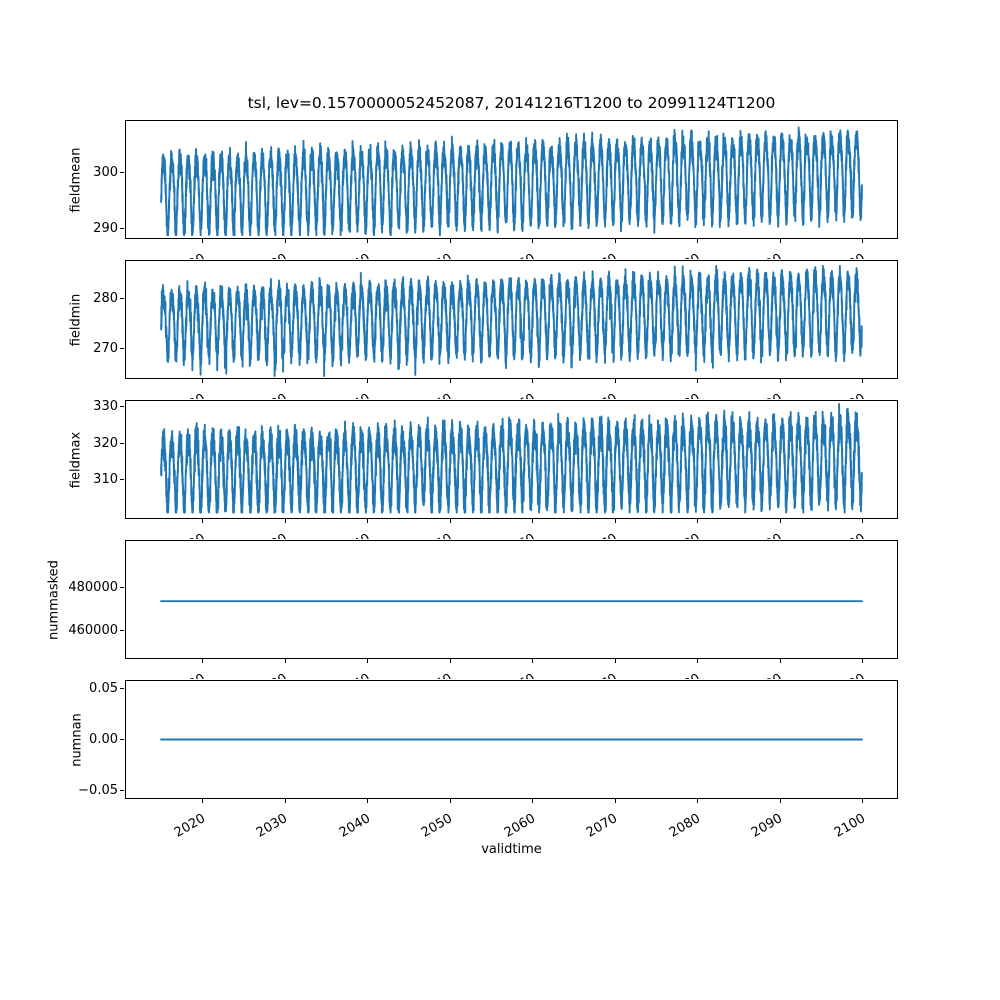  Describe the element at coordinates (103, 739) in the screenshot. I see `ytick-label-numnan: 0.00` at that location.